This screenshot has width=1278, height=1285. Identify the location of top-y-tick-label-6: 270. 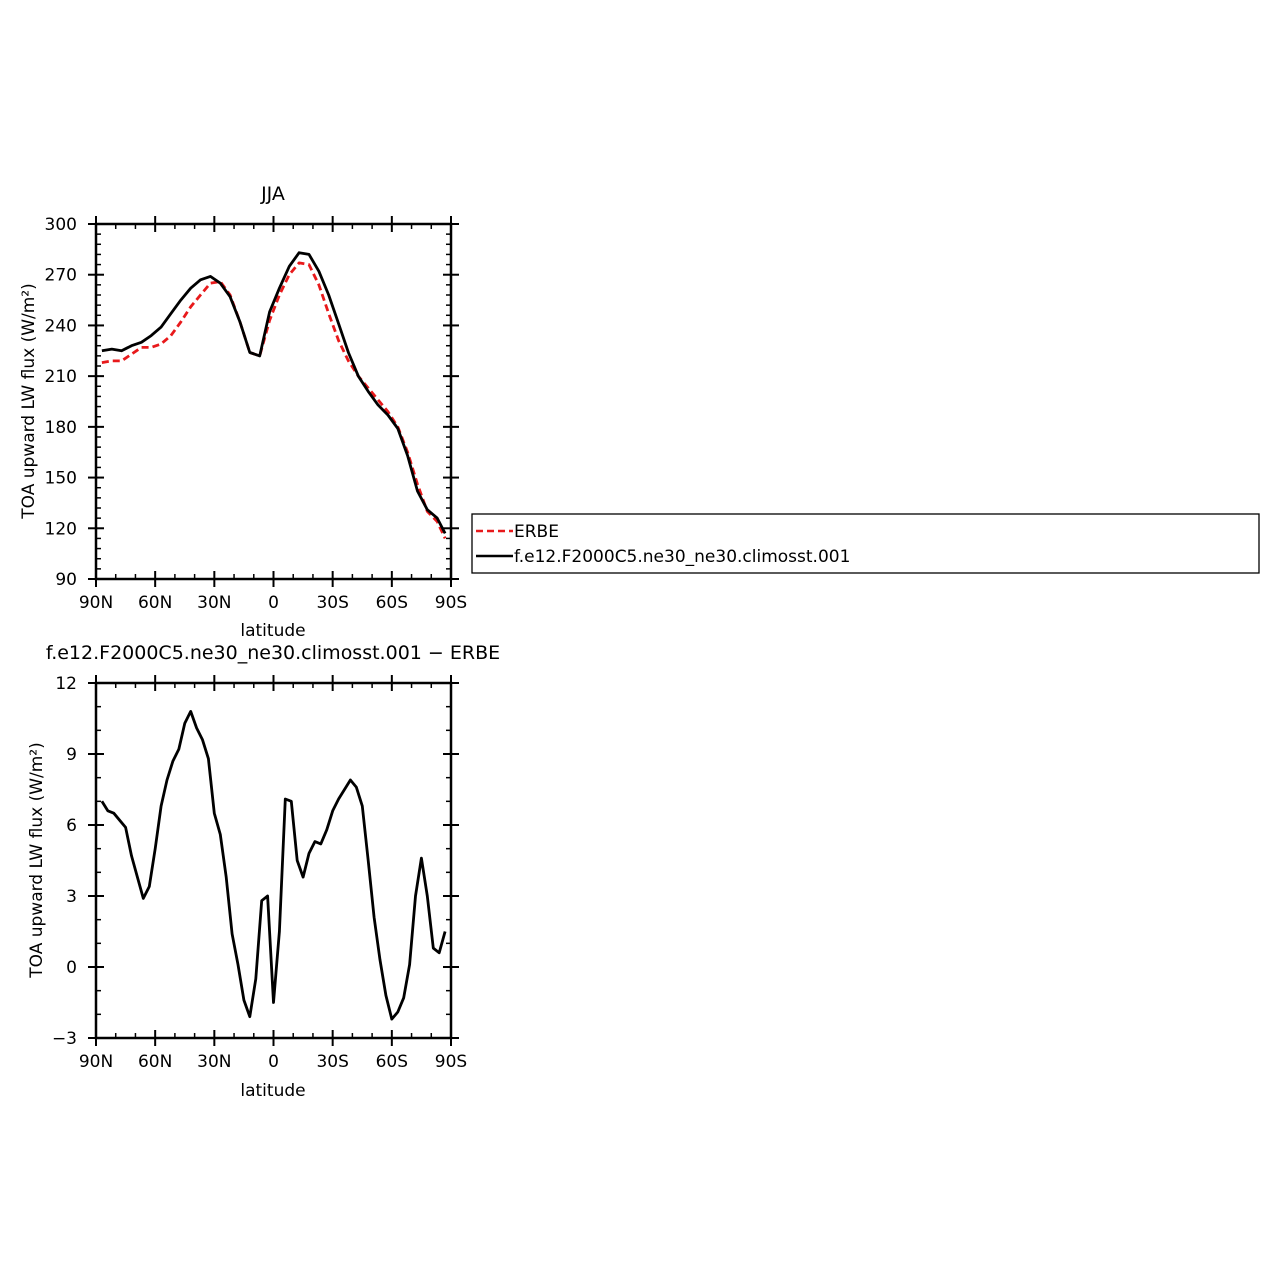
(61, 276).